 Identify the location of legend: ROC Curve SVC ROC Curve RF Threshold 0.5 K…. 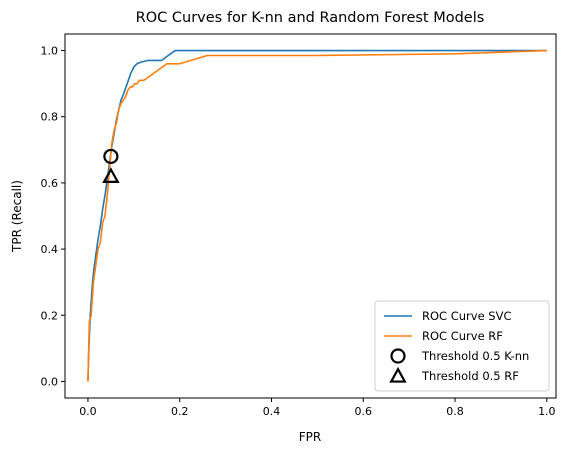
(462, 346).